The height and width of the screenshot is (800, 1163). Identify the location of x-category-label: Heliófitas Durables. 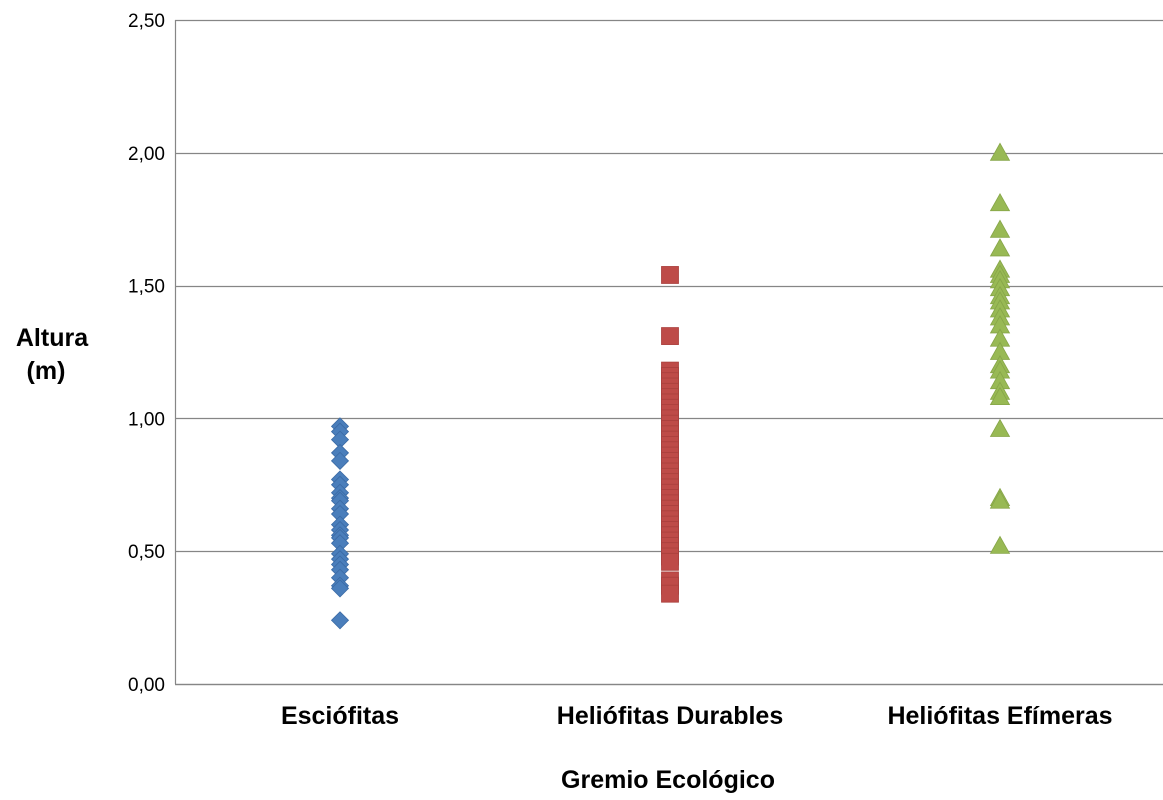
(670, 716).